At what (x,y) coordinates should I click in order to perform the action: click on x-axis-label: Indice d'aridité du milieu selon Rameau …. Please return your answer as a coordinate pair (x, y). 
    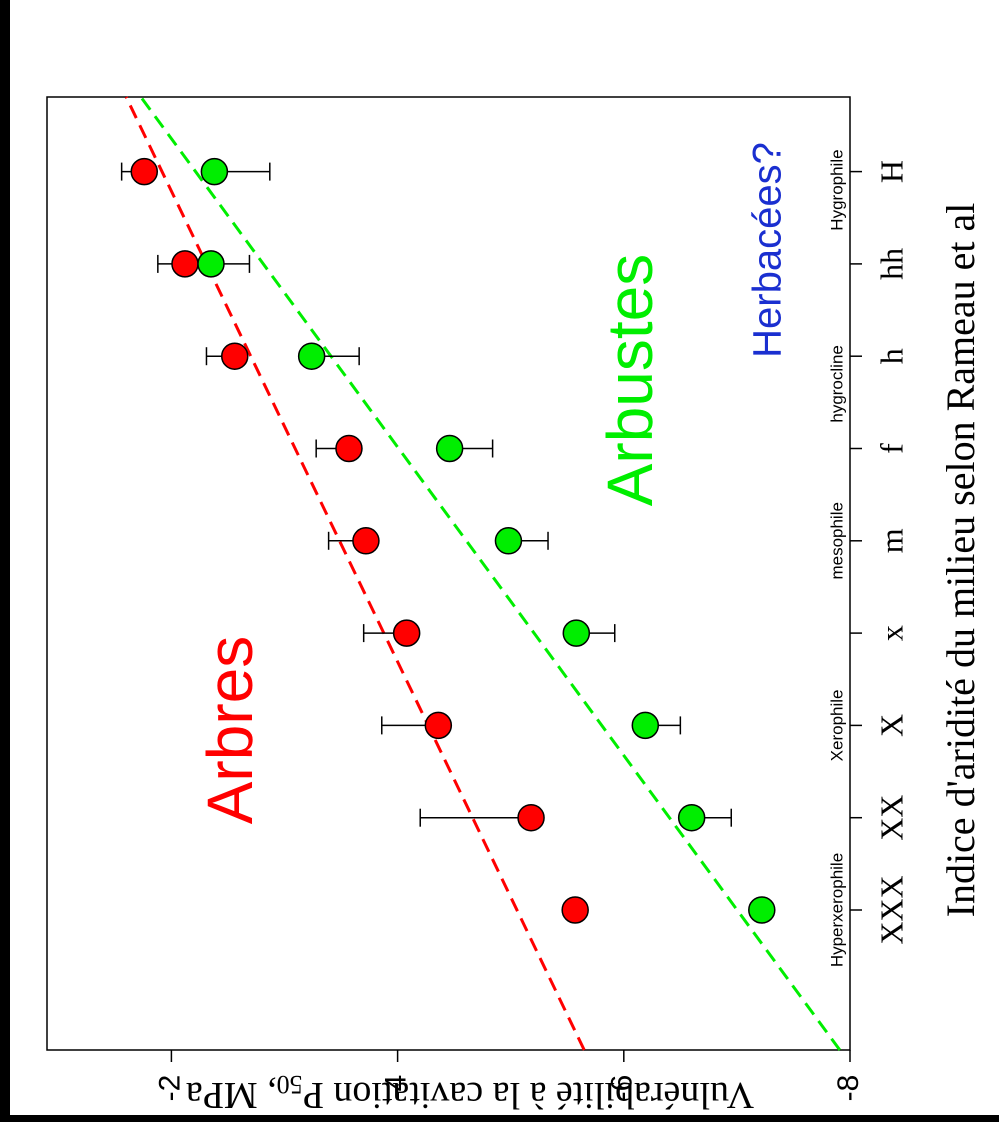
    Looking at the image, I should click on (960, 560).